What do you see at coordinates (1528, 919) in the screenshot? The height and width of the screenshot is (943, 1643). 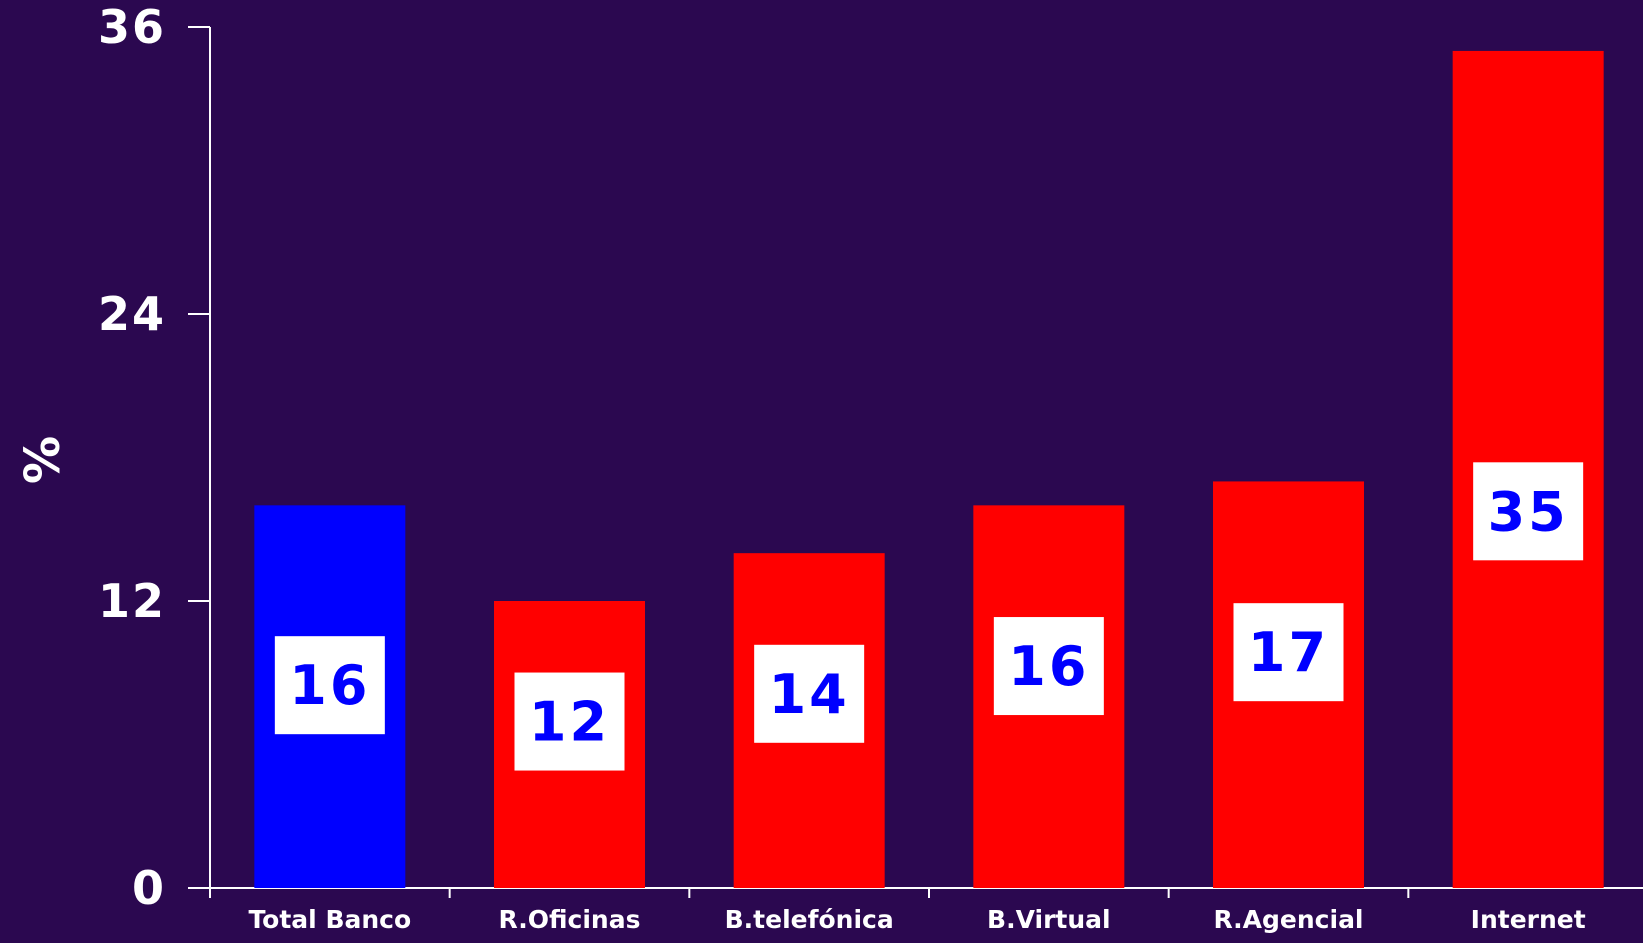 I see `x-tick-label: Internet` at bounding box center [1528, 919].